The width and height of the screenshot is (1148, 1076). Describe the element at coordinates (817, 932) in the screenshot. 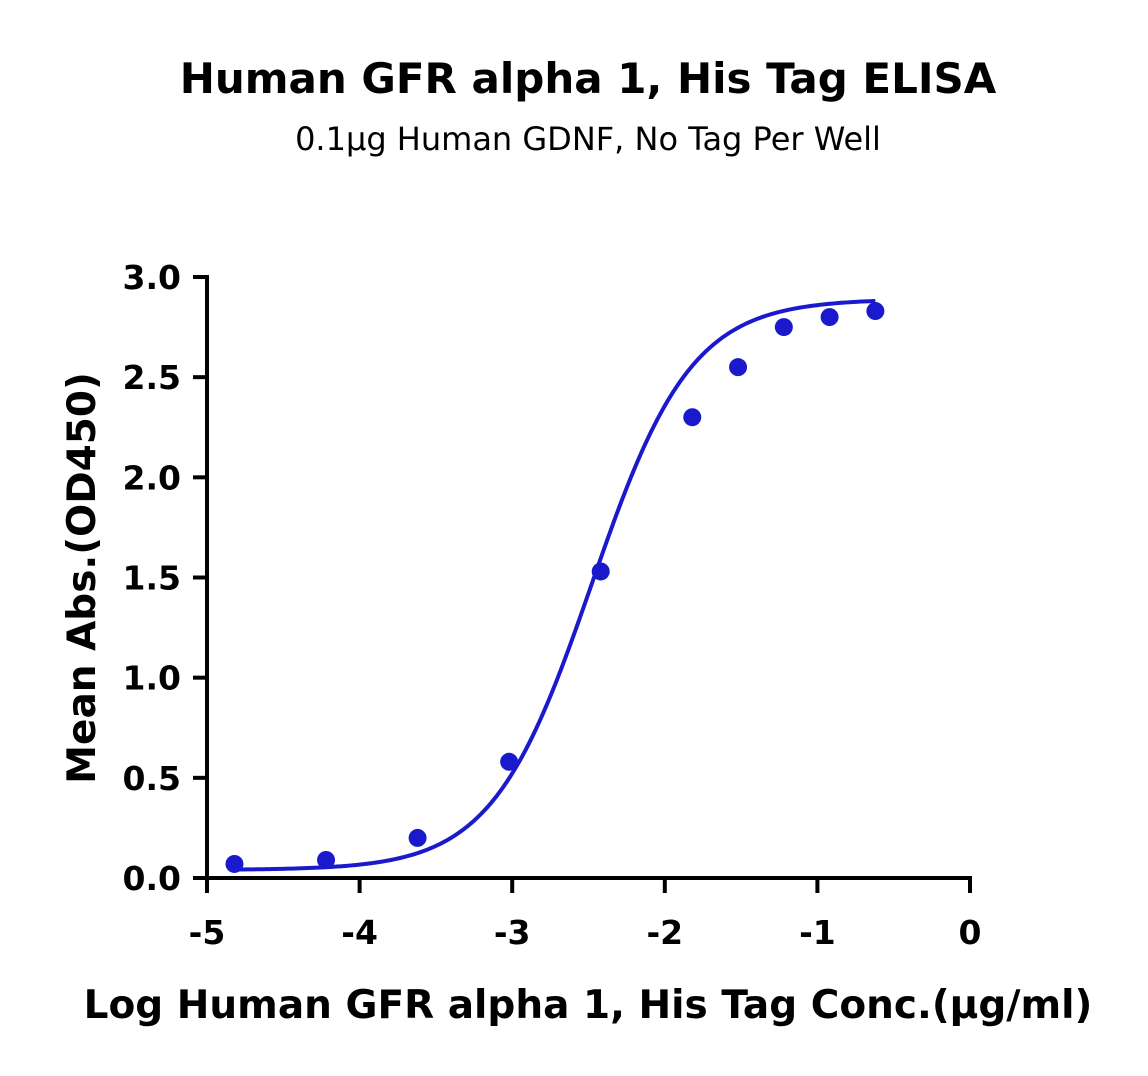

I see `x-tick-label: -1` at that location.